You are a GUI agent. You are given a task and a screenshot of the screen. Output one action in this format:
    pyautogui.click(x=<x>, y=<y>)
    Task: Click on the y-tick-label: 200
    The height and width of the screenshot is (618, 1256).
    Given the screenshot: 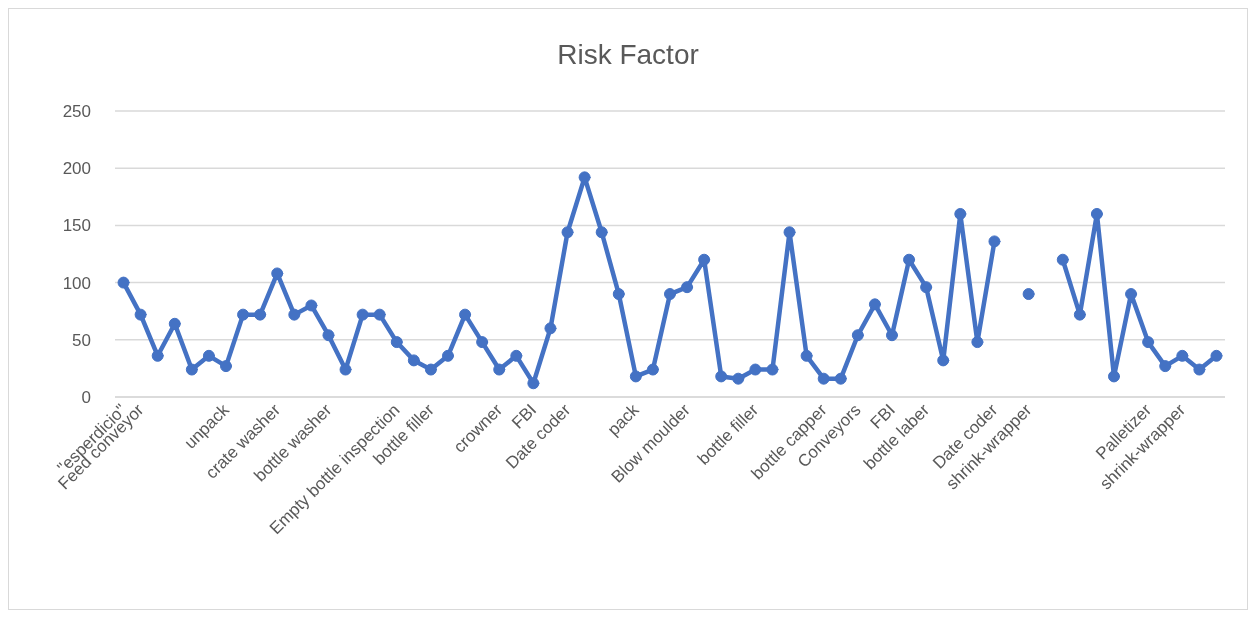 What is the action you would take?
    pyautogui.click(x=76, y=169)
    